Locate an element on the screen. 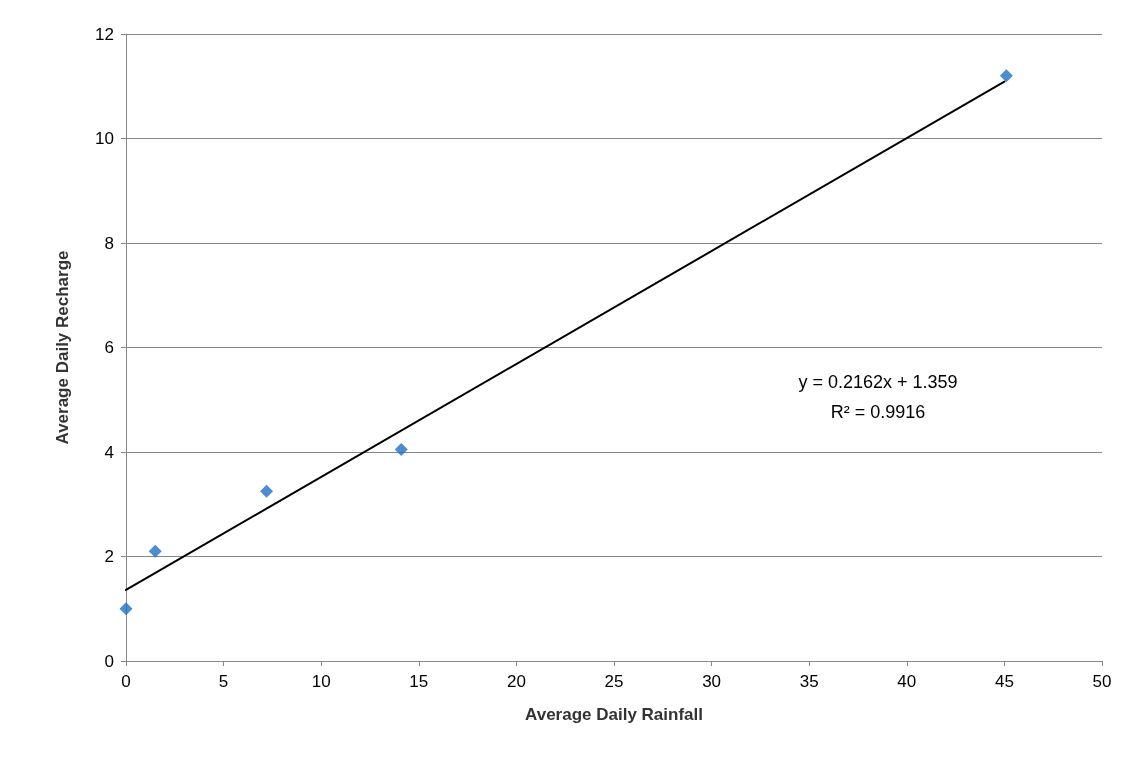  x-tick-label: 35 is located at coordinates (809, 681).